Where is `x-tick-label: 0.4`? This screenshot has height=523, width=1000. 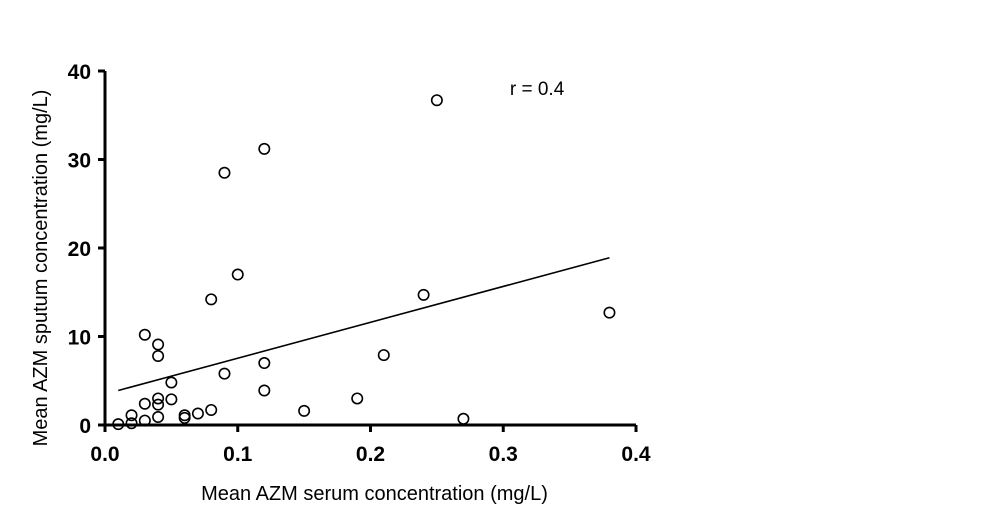 x-tick-label: 0.4 is located at coordinates (636, 454).